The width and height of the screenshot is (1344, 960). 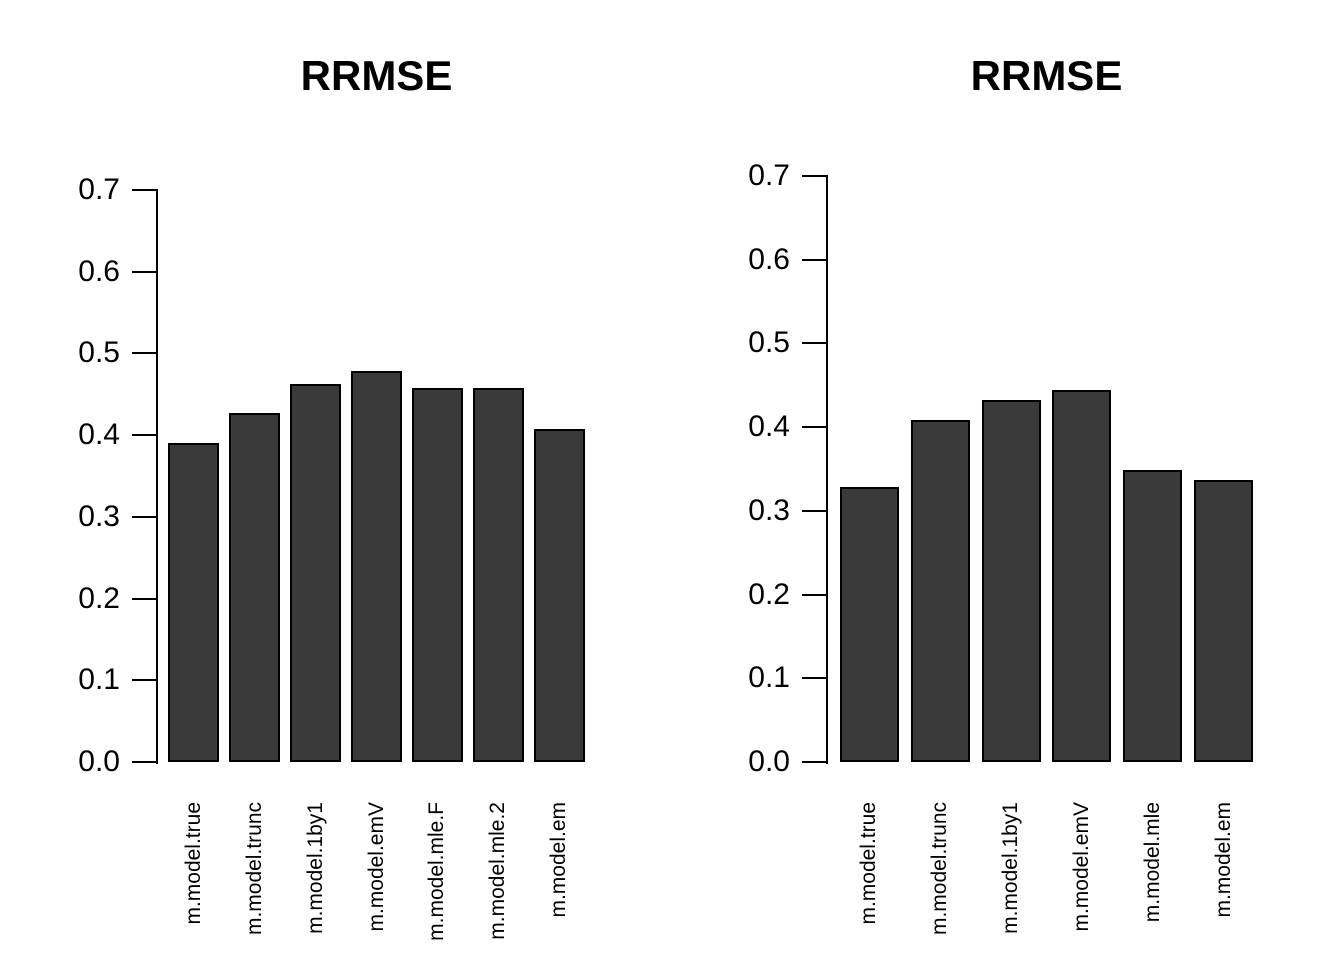 I want to click on bar-m.model.mle.F, so click(x=437, y=574).